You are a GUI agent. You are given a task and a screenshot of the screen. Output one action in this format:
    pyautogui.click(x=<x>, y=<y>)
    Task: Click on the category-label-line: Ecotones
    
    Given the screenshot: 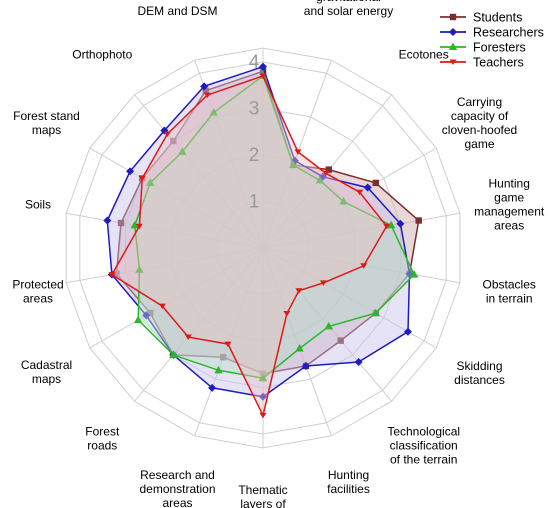 What is the action you would take?
    pyautogui.click(x=424, y=55)
    